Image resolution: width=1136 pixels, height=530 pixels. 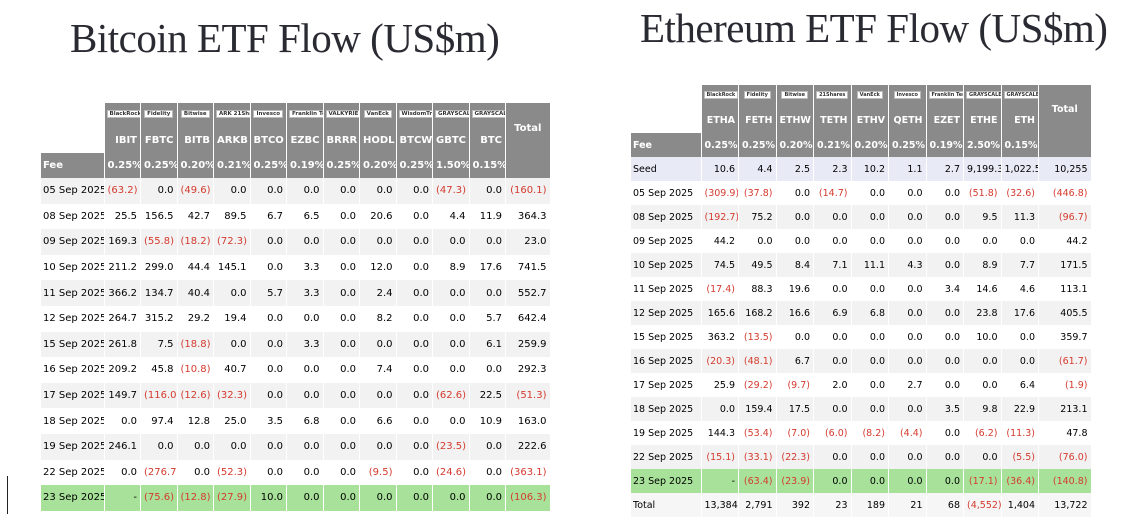 I want to click on value-cell: 23.8, so click(x=982, y=313).